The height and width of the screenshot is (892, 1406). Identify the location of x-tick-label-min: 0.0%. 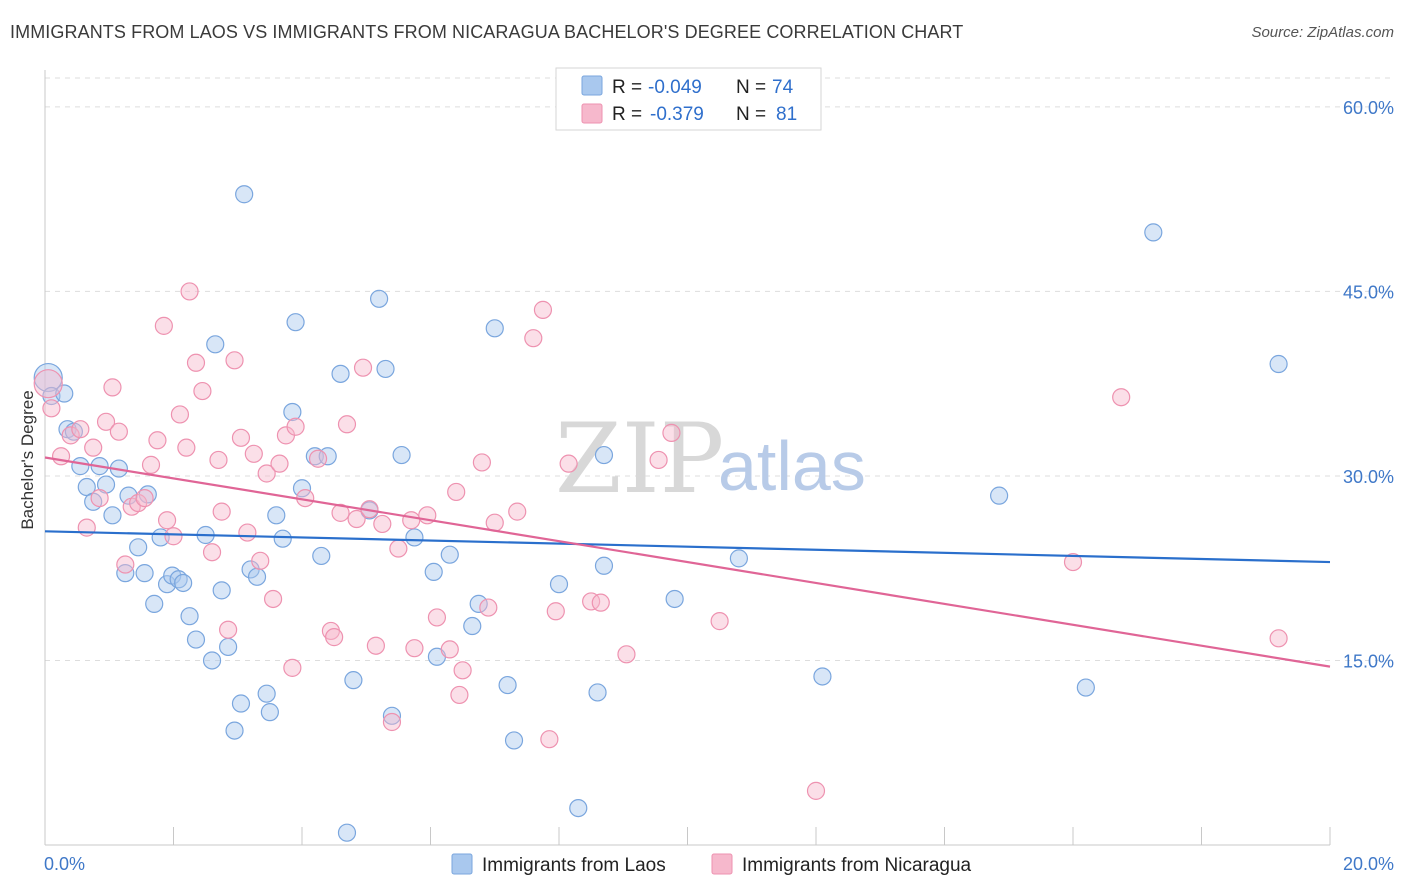
(64, 864).